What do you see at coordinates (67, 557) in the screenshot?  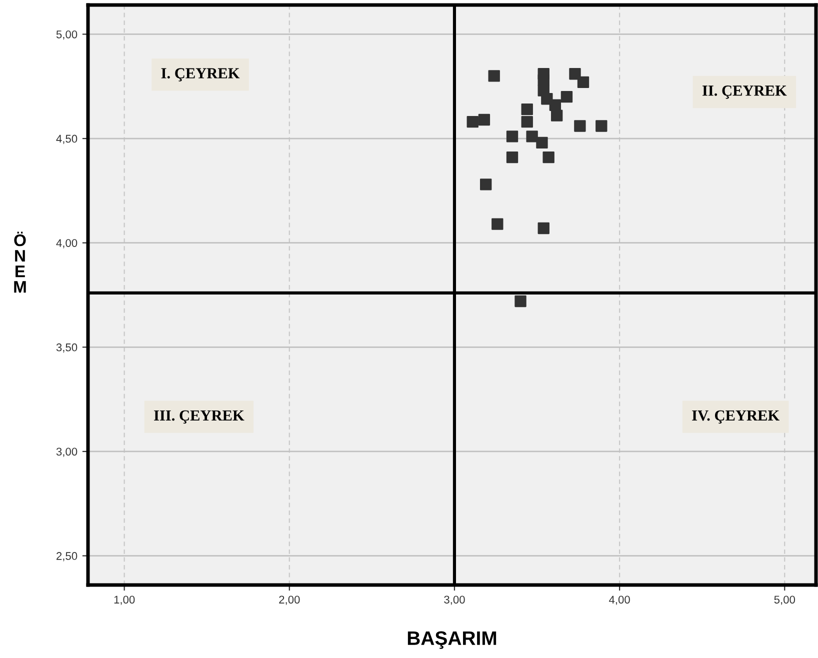 I see `y-tick-label: 2,50` at bounding box center [67, 557].